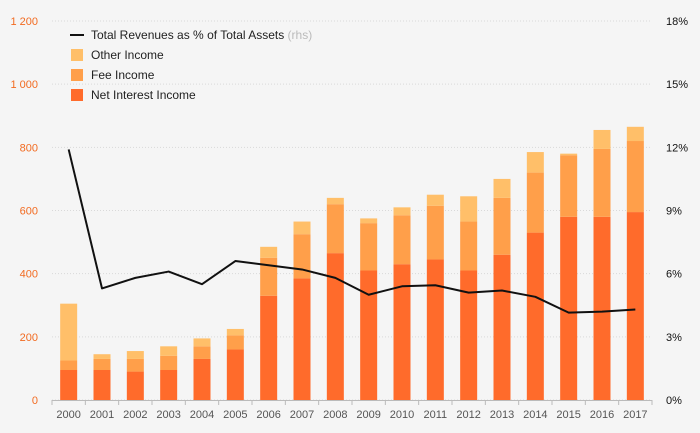  What do you see at coordinates (29, 338) in the screenshot?
I see `y-left-tick-label: 200` at bounding box center [29, 338].